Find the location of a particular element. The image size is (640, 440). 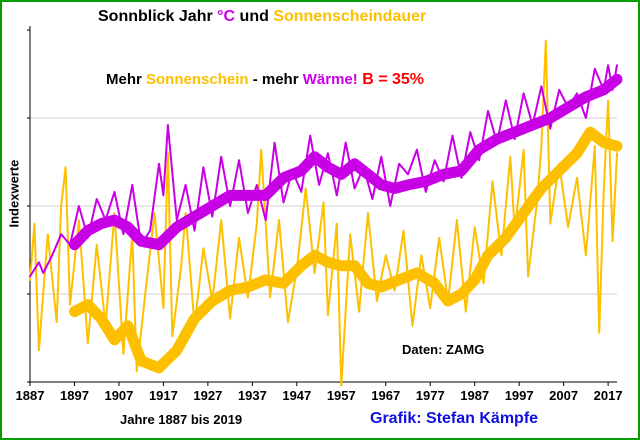

x-tick-label-1957: 1957 is located at coordinates (341, 395).